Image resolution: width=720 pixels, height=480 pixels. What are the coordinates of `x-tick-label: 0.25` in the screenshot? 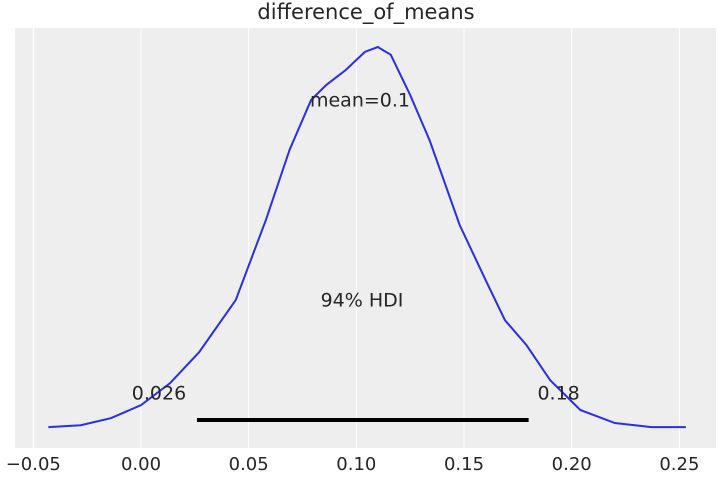 It's located at (679, 464).